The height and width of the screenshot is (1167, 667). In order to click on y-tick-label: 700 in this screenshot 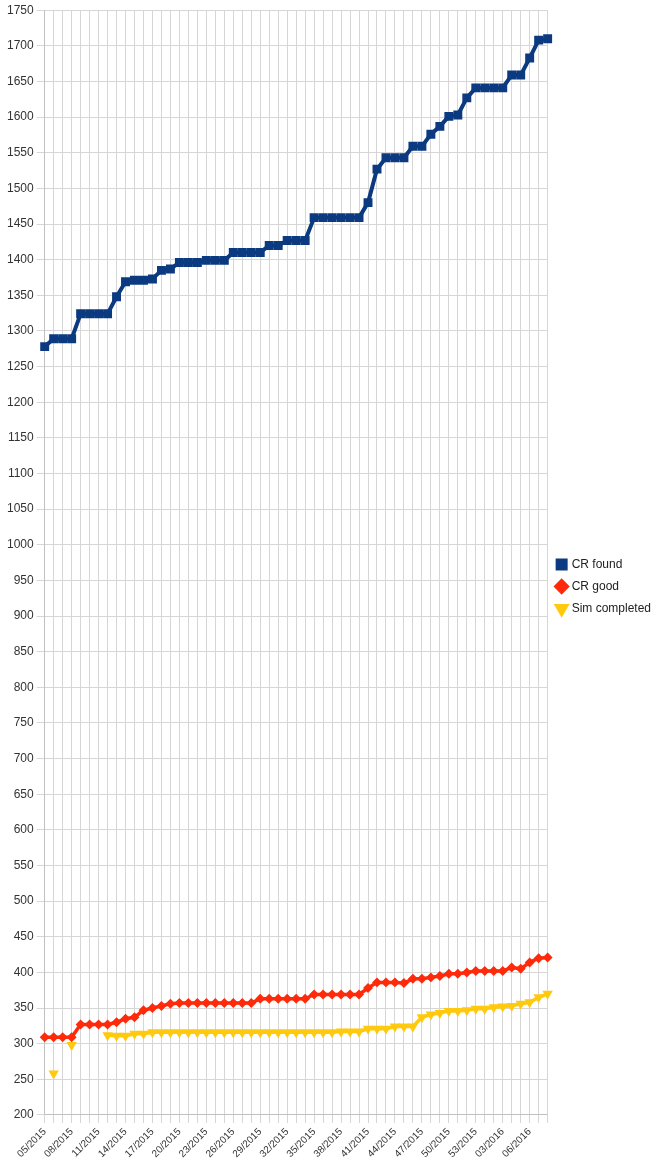, I will do `click(24, 757)`.